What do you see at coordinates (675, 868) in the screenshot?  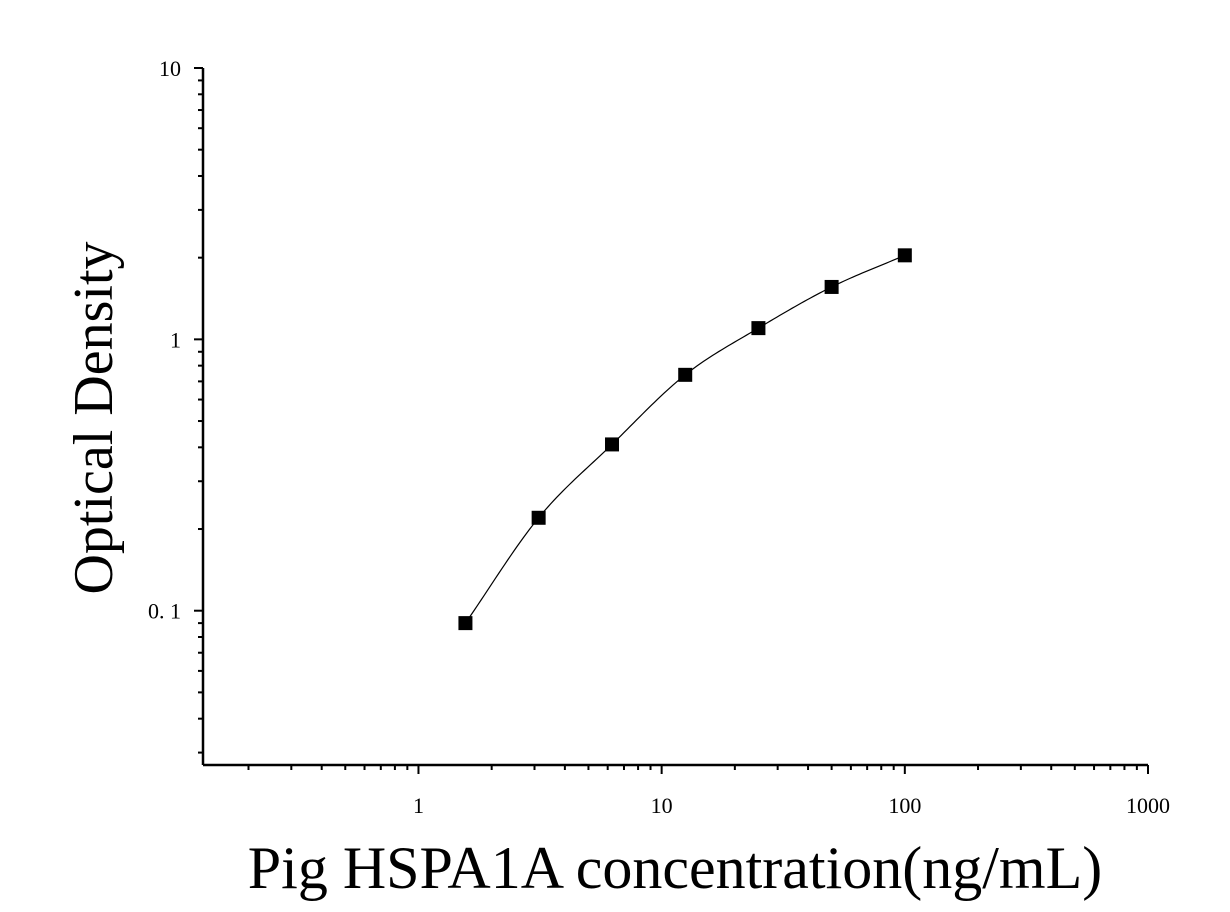 I see `x-axis-title: Pig HSPA1A concentration(ng/mL)` at bounding box center [675, 868].